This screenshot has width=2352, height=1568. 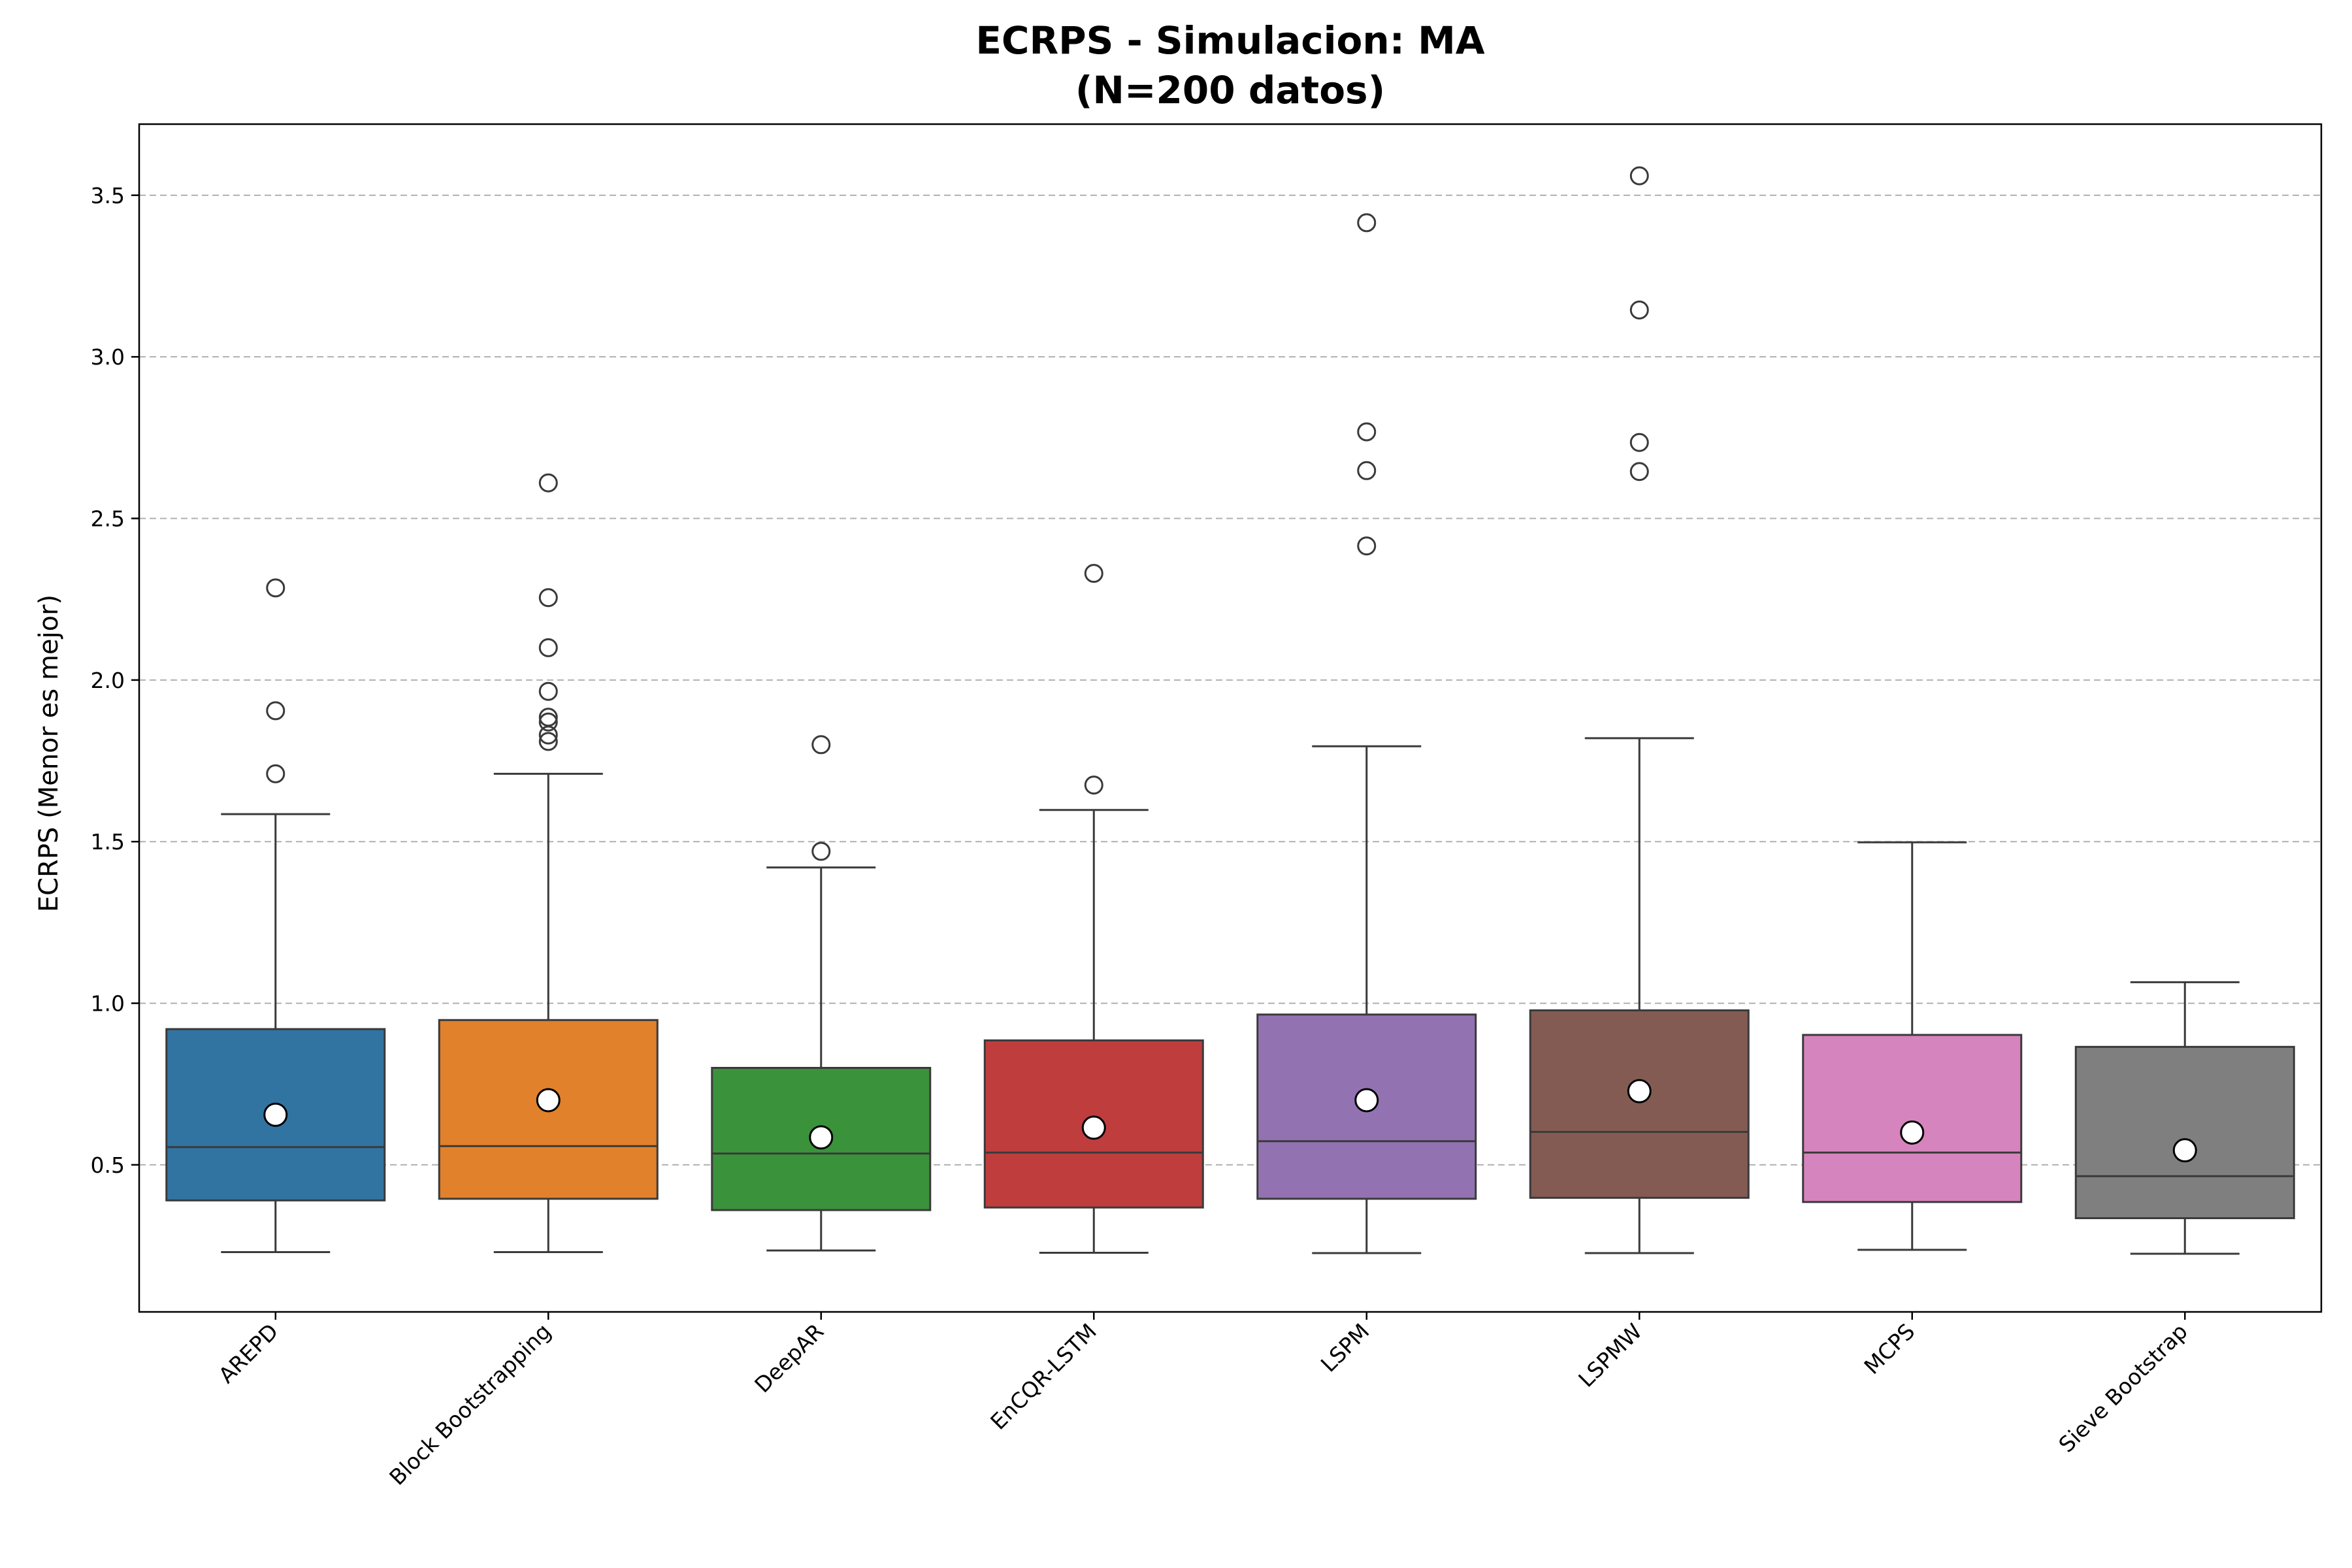 What do you see at coordinates (1229, 40) in the screenshot?
I see `chart-title: ECRPS - Simulacion: MA` at bounding box center [1229, 40].